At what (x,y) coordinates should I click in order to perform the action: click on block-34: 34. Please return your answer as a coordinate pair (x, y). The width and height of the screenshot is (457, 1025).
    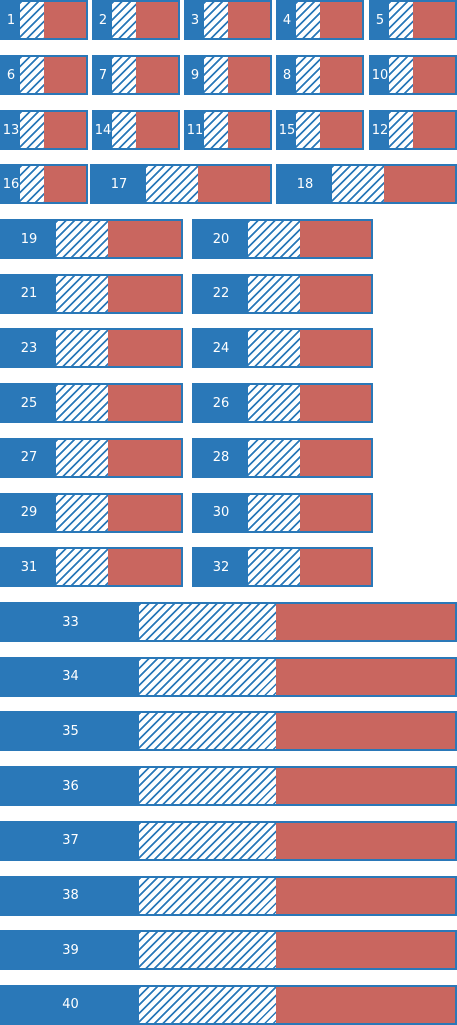
    Looking at the image, I should click on (228, 676).